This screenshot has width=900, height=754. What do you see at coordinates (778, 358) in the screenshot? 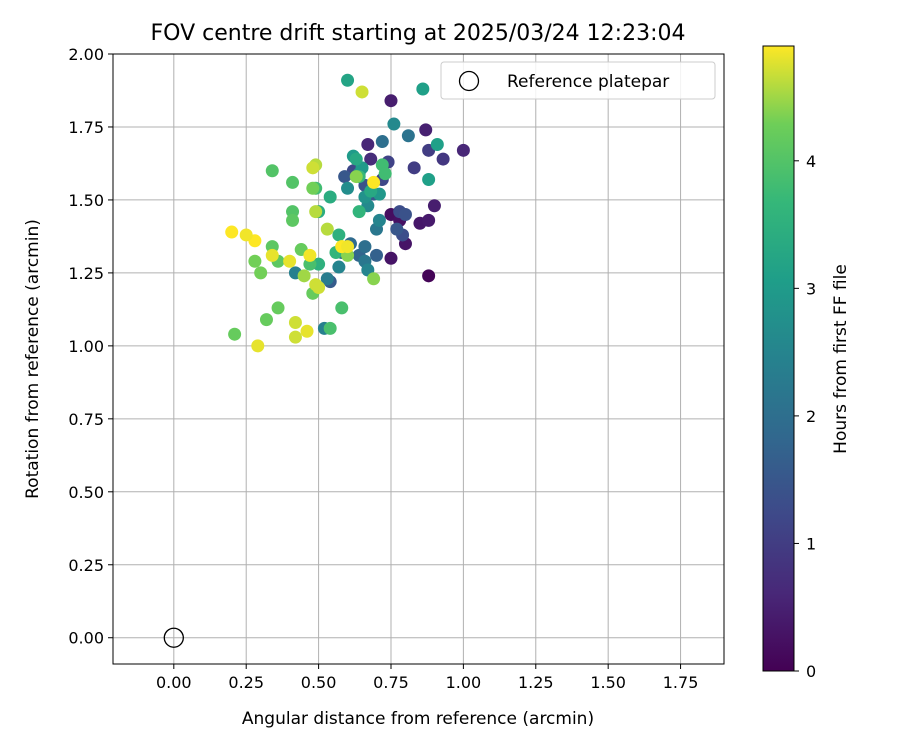
I see `colorbar-gradient` at bounding box center [778, 358].